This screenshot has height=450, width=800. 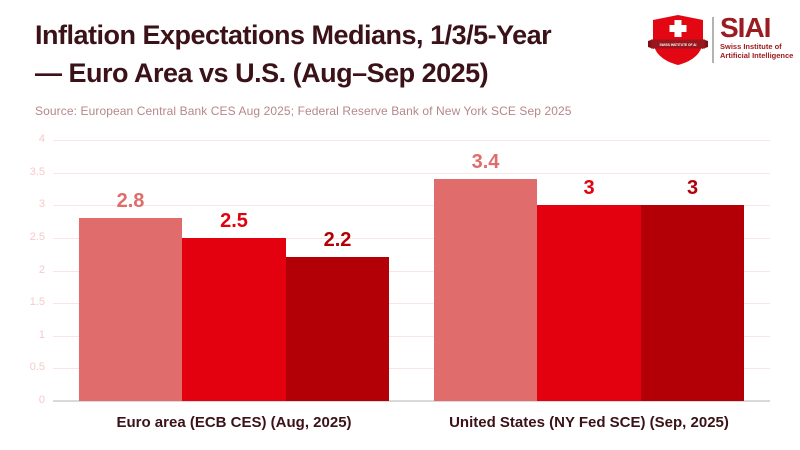 What do you see at coordinates (130, 201) in the screenshot?
I see `bar-value-label: 2.8` at bounding box center [130, 201].